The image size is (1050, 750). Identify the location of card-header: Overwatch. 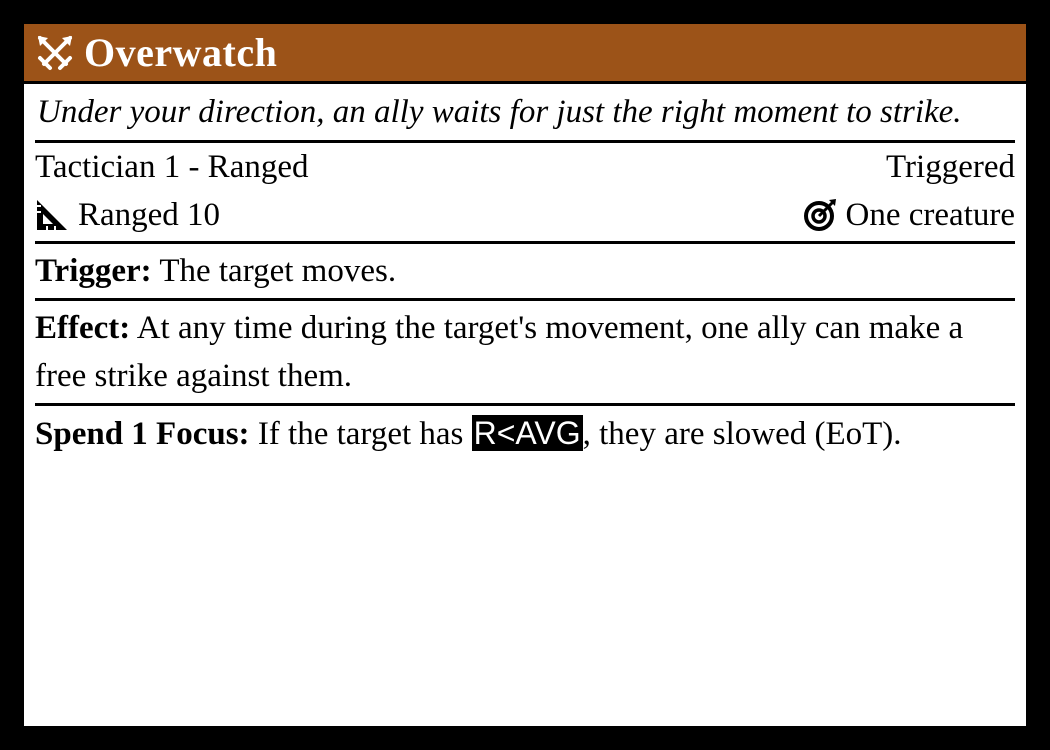
(525, 54).